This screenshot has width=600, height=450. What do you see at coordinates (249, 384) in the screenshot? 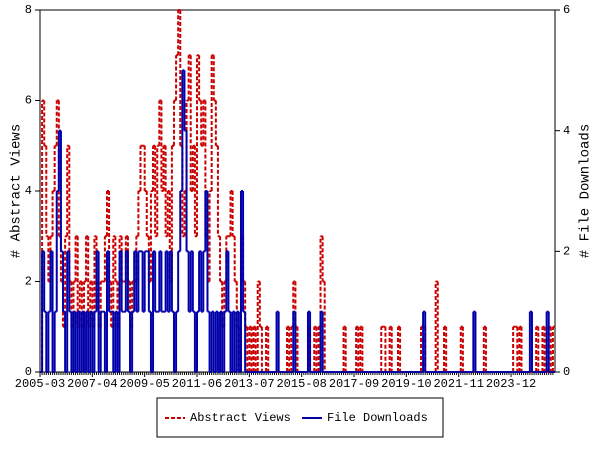
I see `x-tick-label: 2013-07` at bounding box center [249, 384].